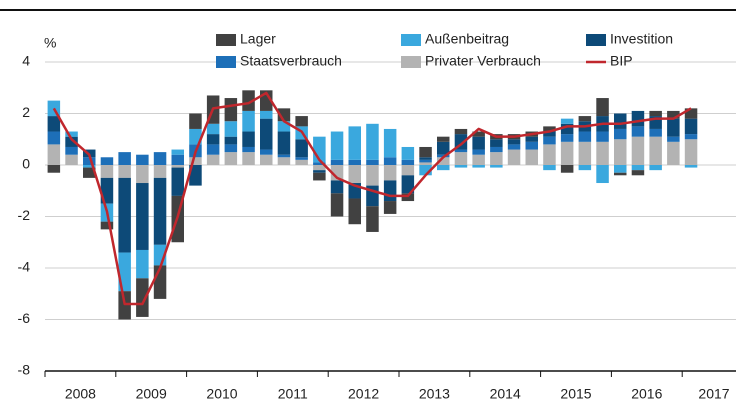  What do you see at coordinates (293, 394) in the screenshot?
I see `x-tick-label: 2011` at bounding box center [293, 394].